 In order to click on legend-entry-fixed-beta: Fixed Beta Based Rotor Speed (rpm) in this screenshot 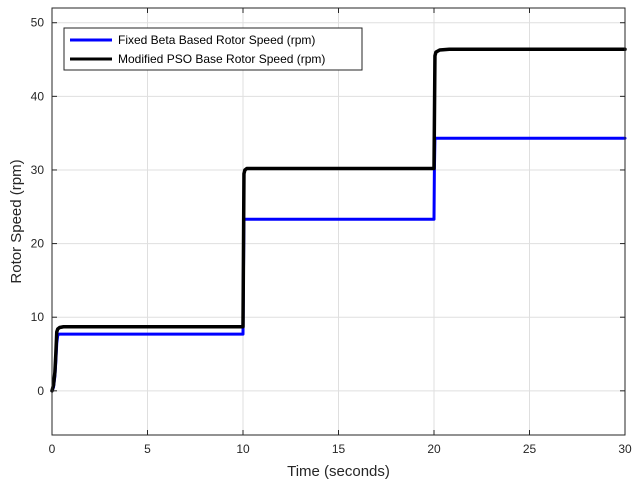, I will do `click(216, 40)`.